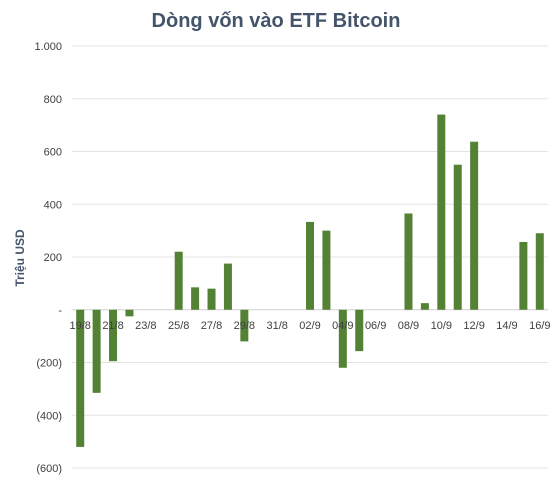 The image size is (556, 477). Describe the element at coordinates (53, 100) in the screenshot. I see `y-tick-label: 800` at that location.